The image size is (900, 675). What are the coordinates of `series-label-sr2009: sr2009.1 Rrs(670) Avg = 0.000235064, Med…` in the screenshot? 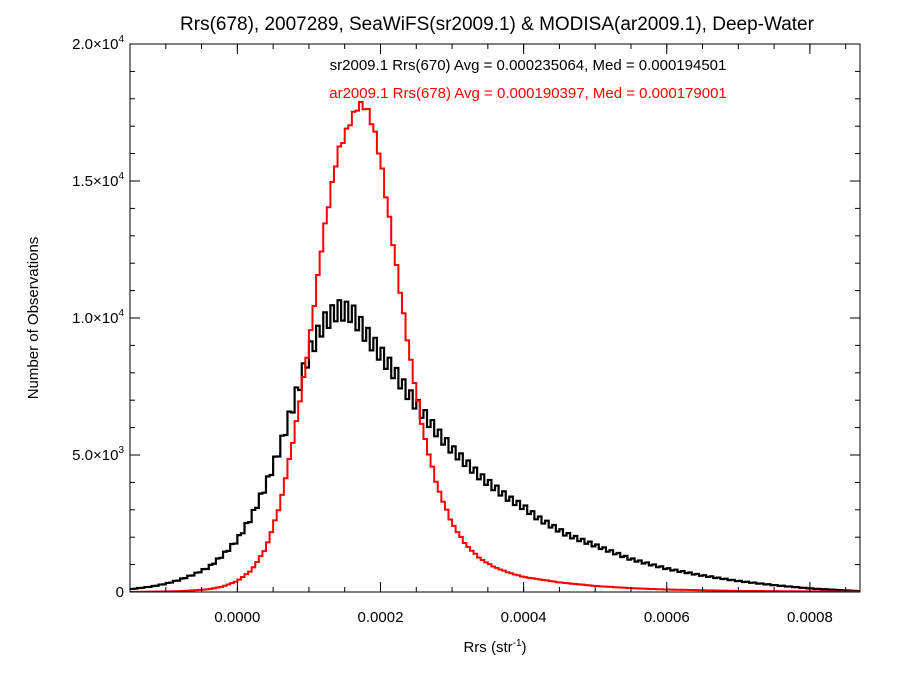 It's located at (528, 65).